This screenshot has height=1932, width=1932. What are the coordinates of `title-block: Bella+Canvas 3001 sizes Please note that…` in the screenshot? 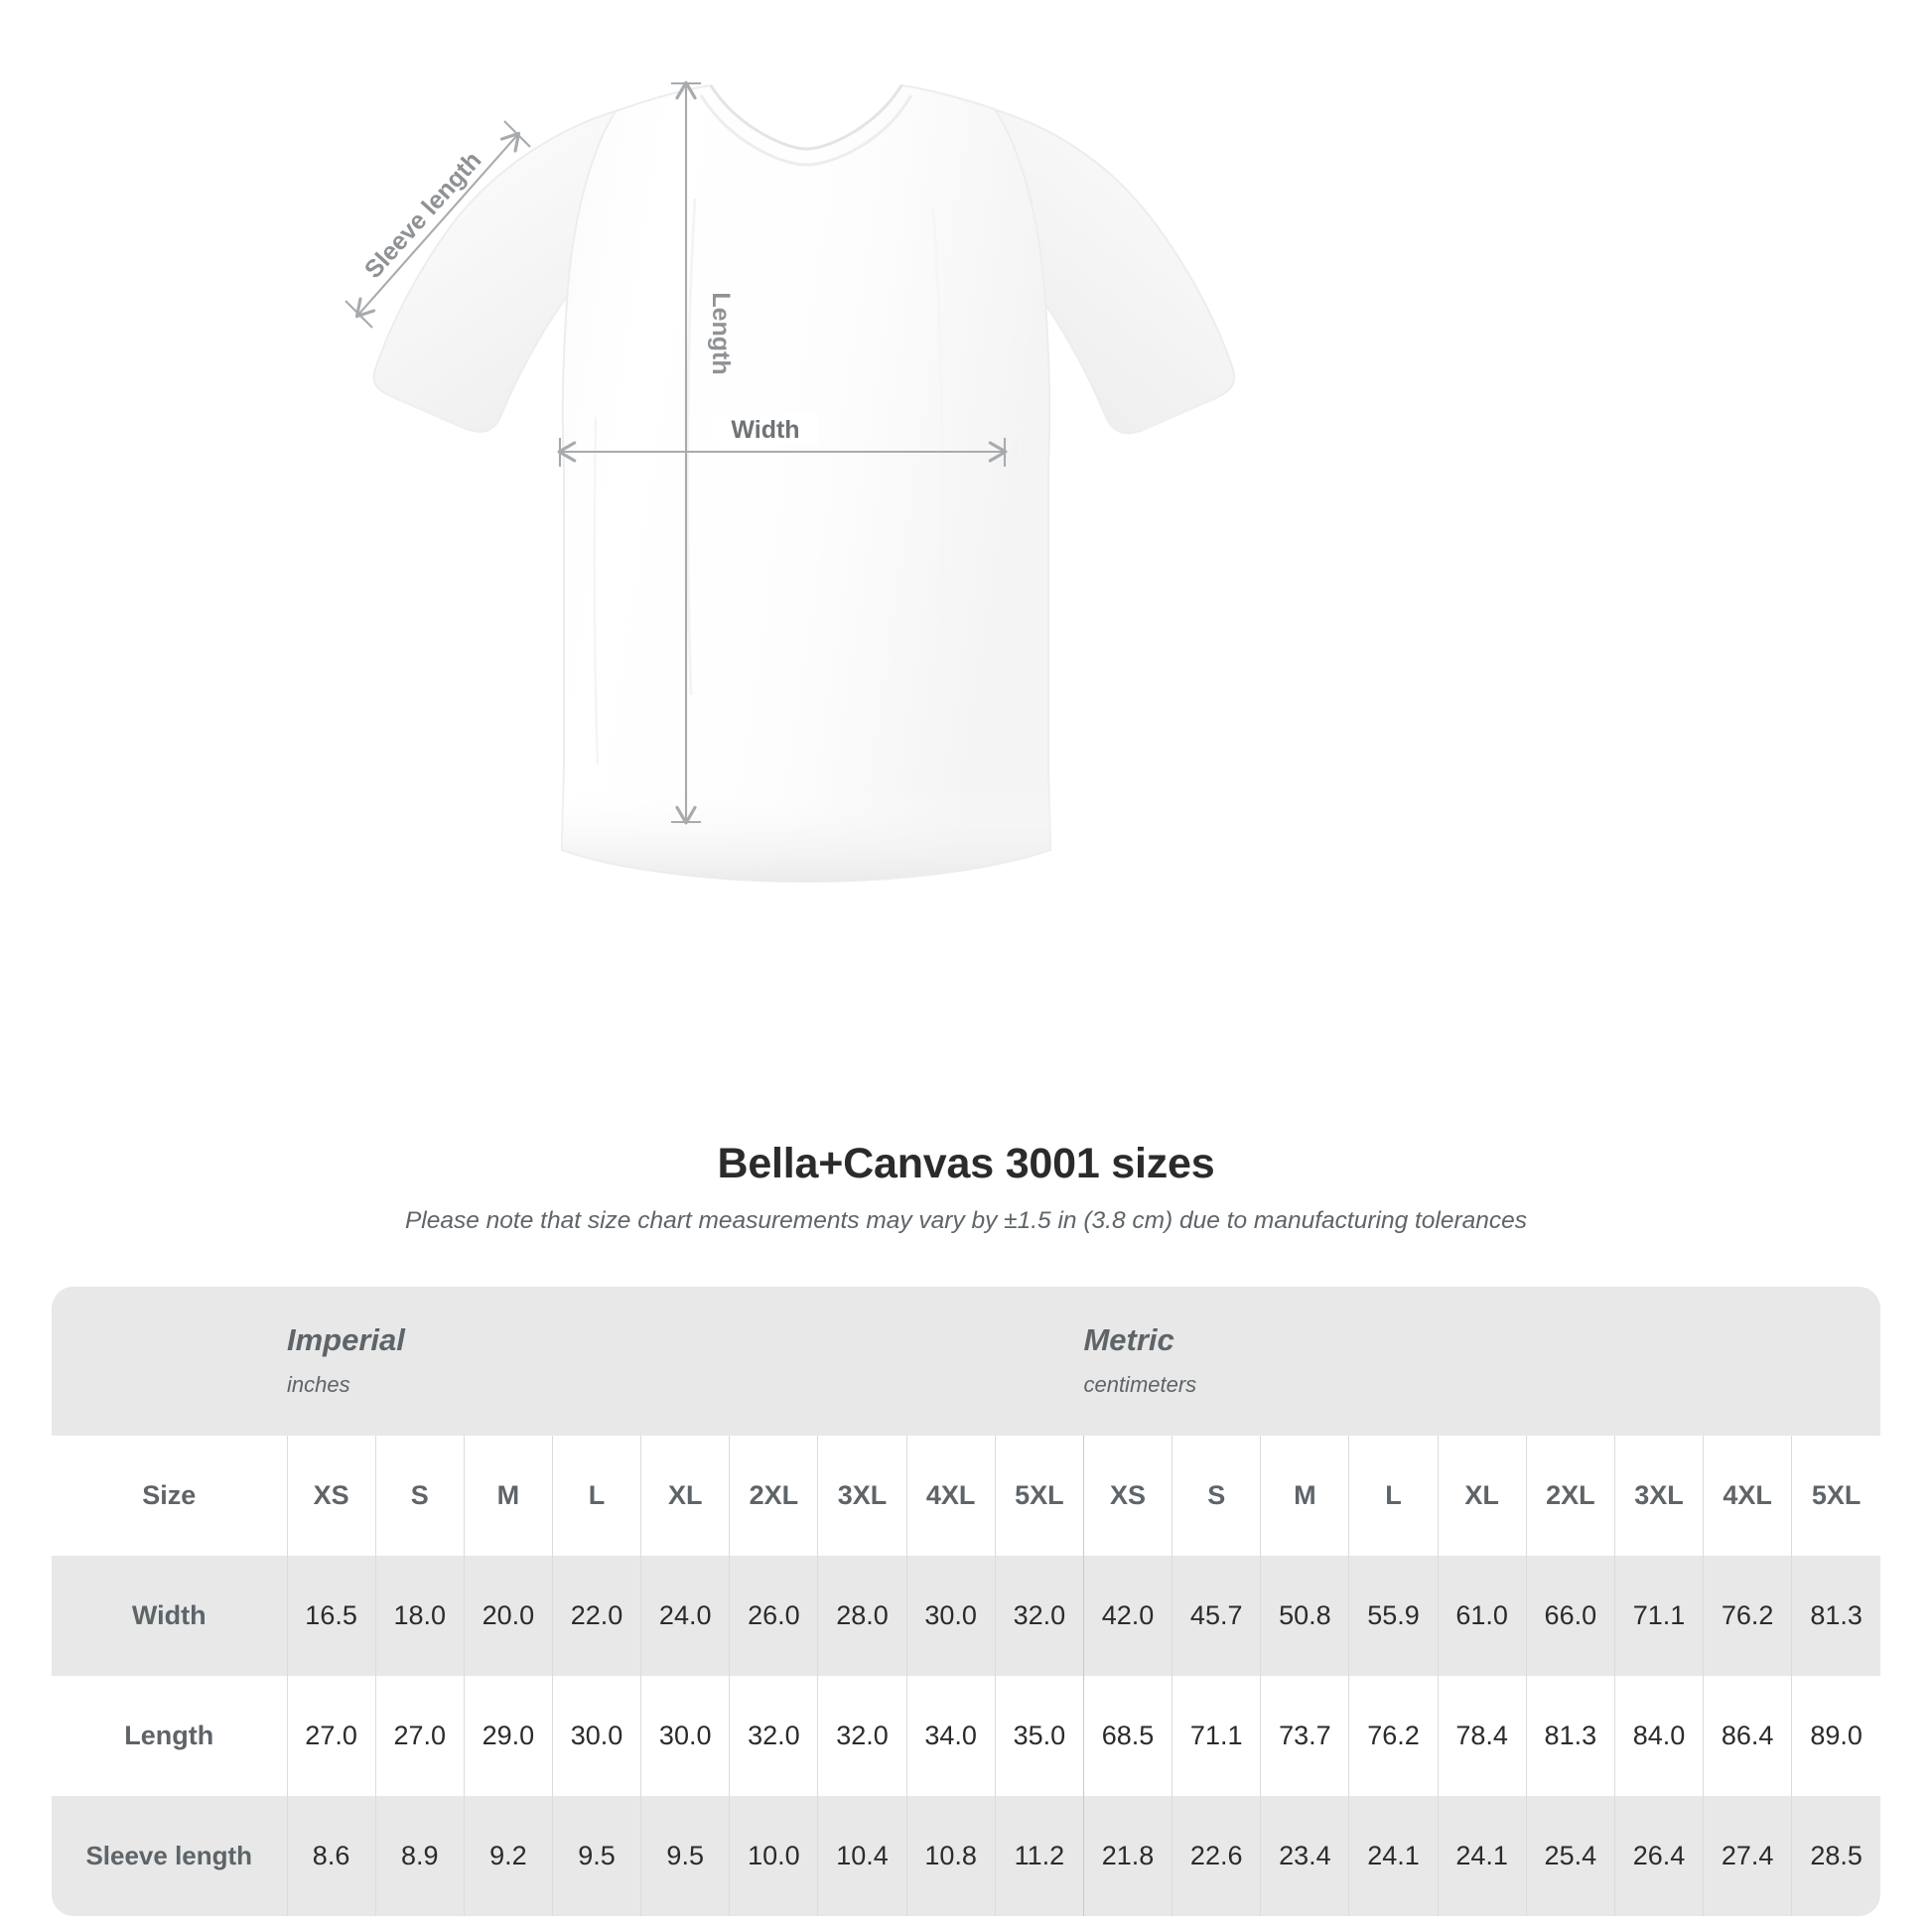 It's located at (966, 1188).